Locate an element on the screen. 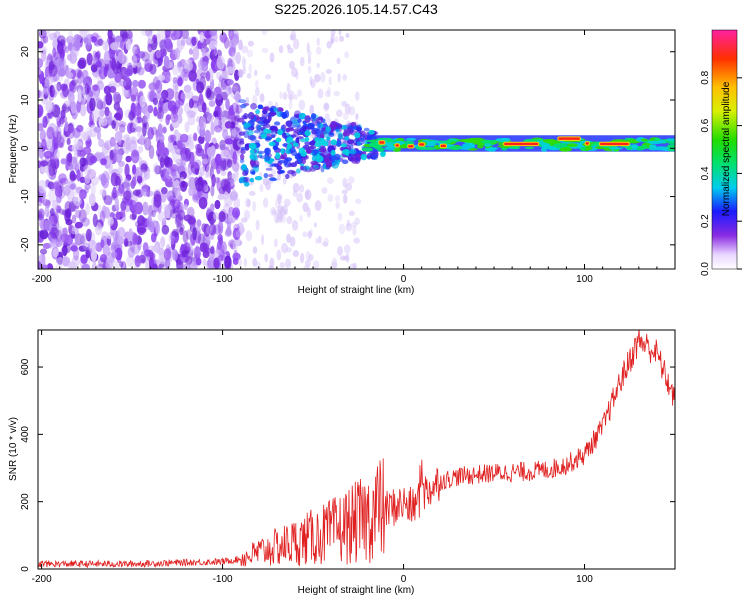 The width and height of the screenshot is (750, 600). spectrogram-ytick-label: 20 is located at coordinates (25, 52).